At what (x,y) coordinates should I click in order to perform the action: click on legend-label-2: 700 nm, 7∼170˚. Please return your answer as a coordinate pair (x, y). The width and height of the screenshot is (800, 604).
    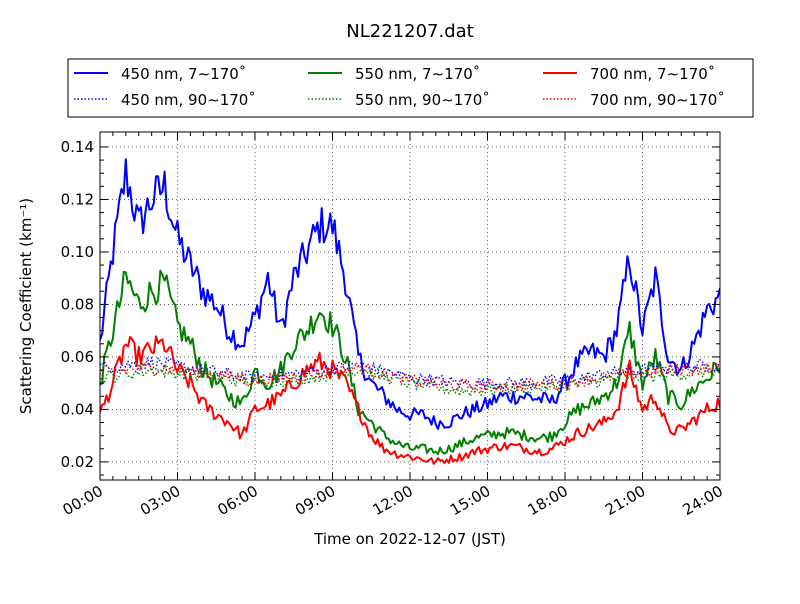
    Looking at the image, I should click on (652, 74).